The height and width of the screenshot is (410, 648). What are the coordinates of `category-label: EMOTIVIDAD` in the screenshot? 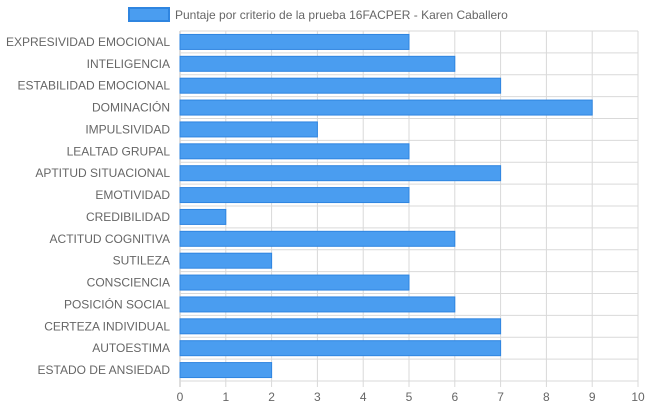 It's located at (132, 195).